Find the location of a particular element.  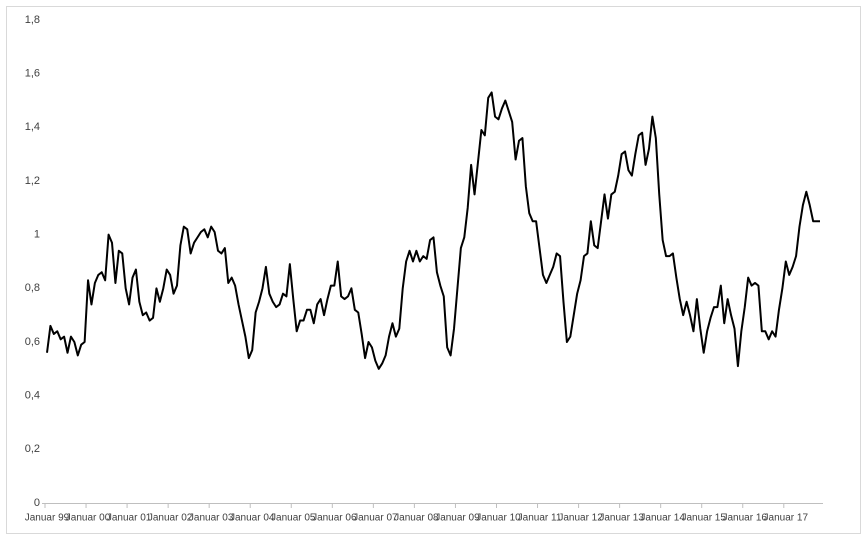

x-tick-label: Januar 14 is located at coordinates (662, 518).